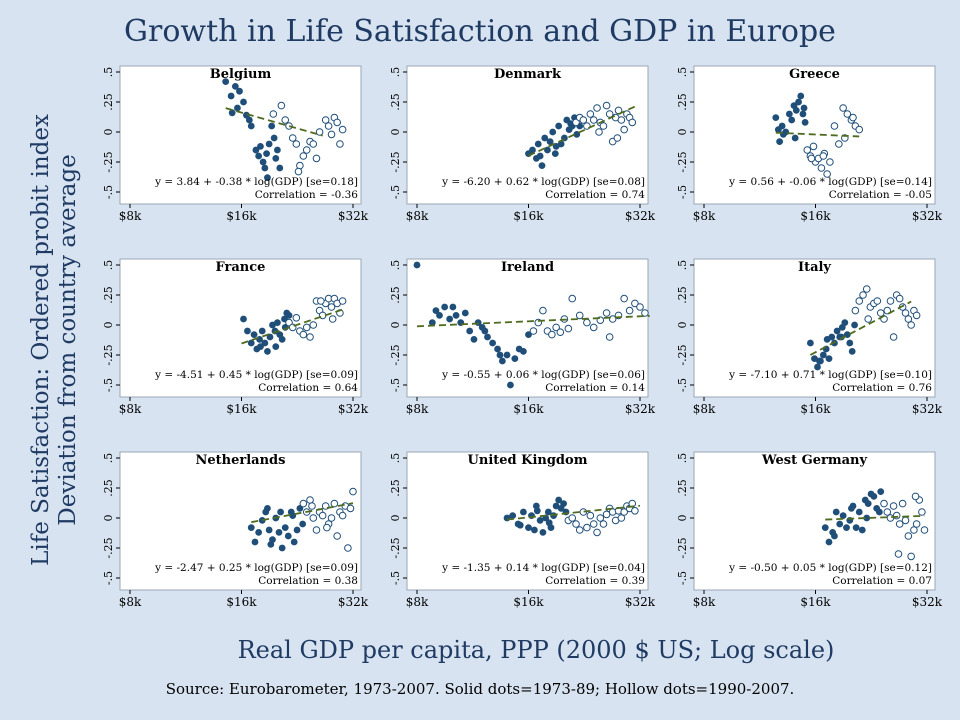 The width and height of the screenshot is (960, 720). I want to click on regression-equation: y = -7.10 + 0.71 * log(GDP) [se=0.10], so click(830, 375).